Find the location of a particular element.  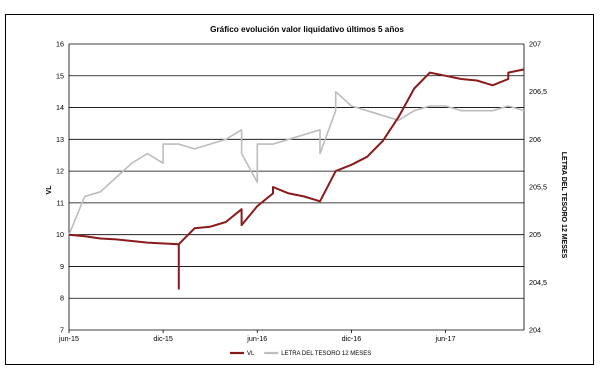

left-axis-title: VL is located at coordinates (49, 190).